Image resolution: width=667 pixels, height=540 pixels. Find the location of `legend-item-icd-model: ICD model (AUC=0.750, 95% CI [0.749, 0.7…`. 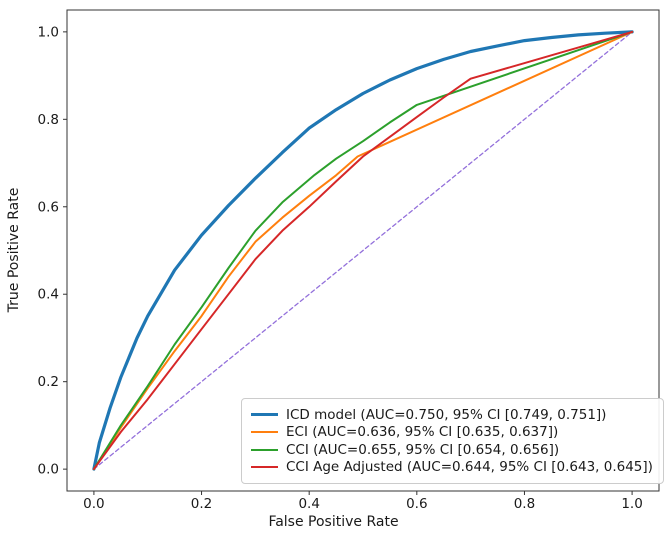

legend-item-icd-model: ICD model (AUC=0.750, 95% CI [0.749, 0.7… is located at coordinates (452, 415).